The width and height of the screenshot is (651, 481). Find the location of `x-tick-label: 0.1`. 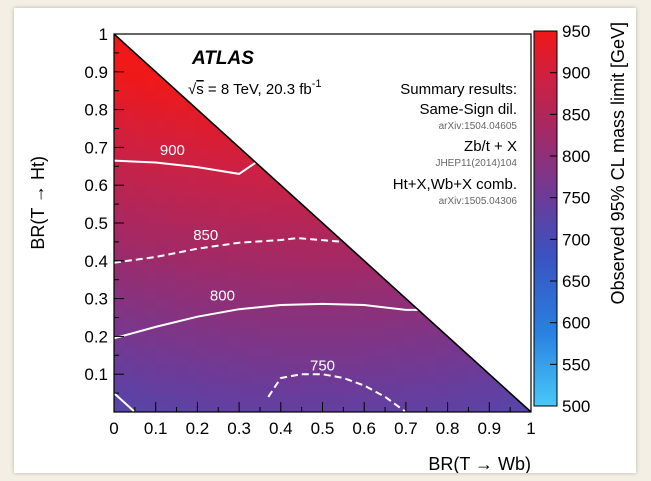

x-tick-label: 0.1 is located at coordinates (156, 428).